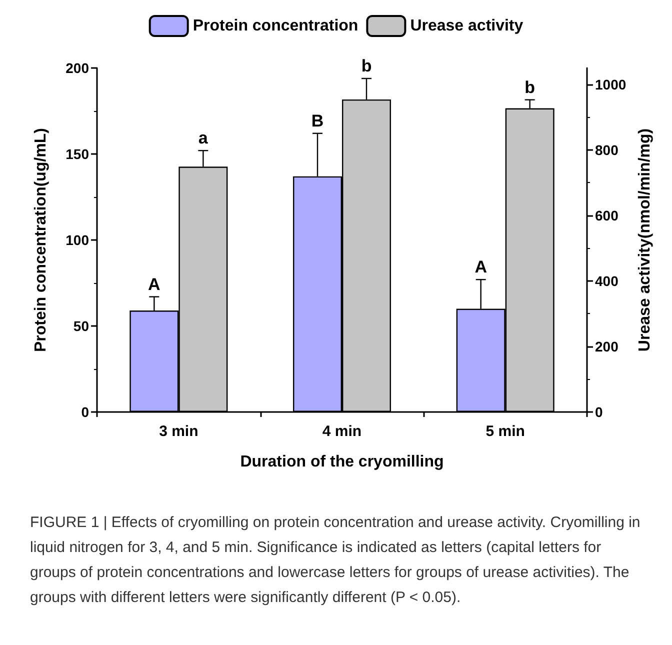 The image size is (672, 645). What do you see at coordinates (317, 120) in the screenshot?
I see `data-label: B` at bounding box center [317, 120].